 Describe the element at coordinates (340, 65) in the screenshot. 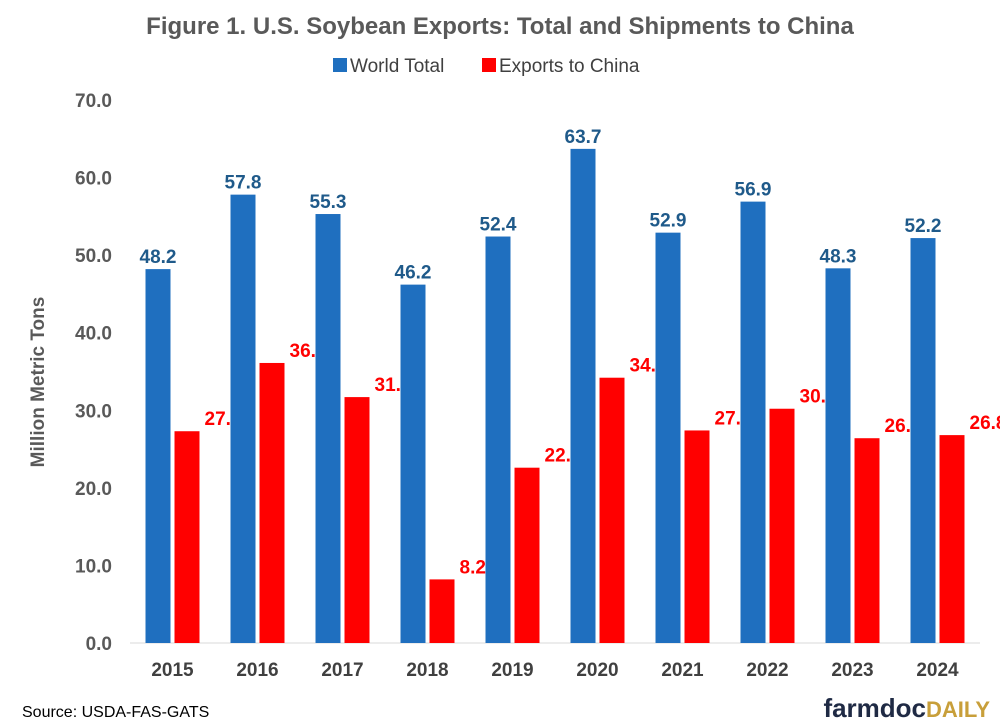

I see `legend-swatch-world-total` at that location.